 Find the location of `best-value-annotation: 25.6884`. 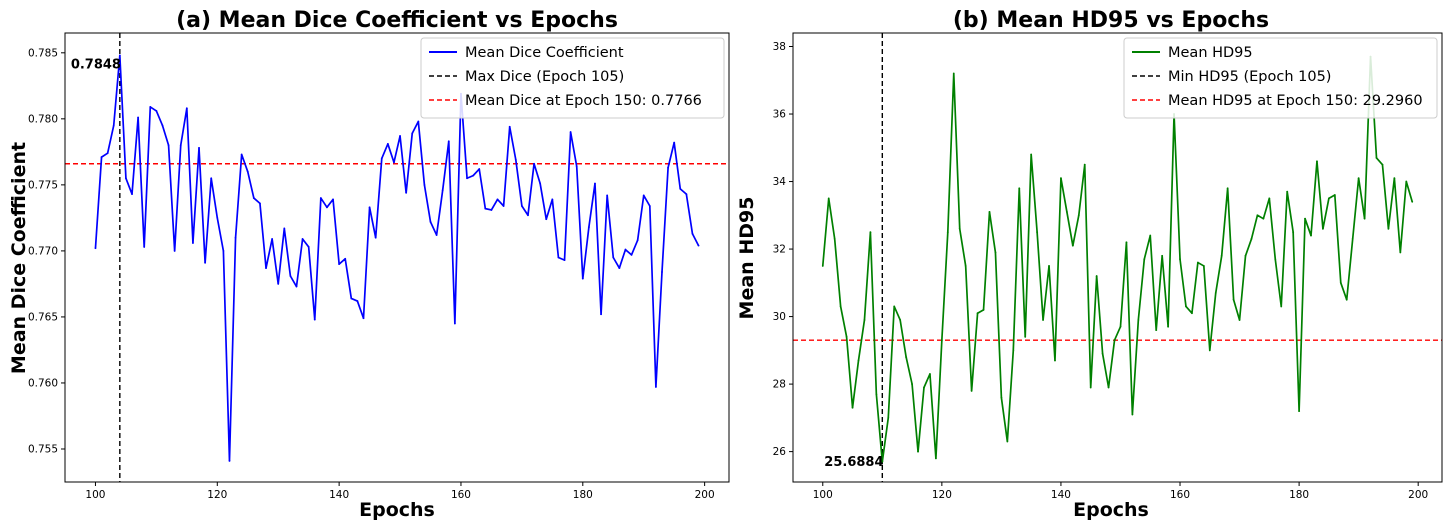

best-value-annotation: 25.6884 is located at coordinates (853, 462).